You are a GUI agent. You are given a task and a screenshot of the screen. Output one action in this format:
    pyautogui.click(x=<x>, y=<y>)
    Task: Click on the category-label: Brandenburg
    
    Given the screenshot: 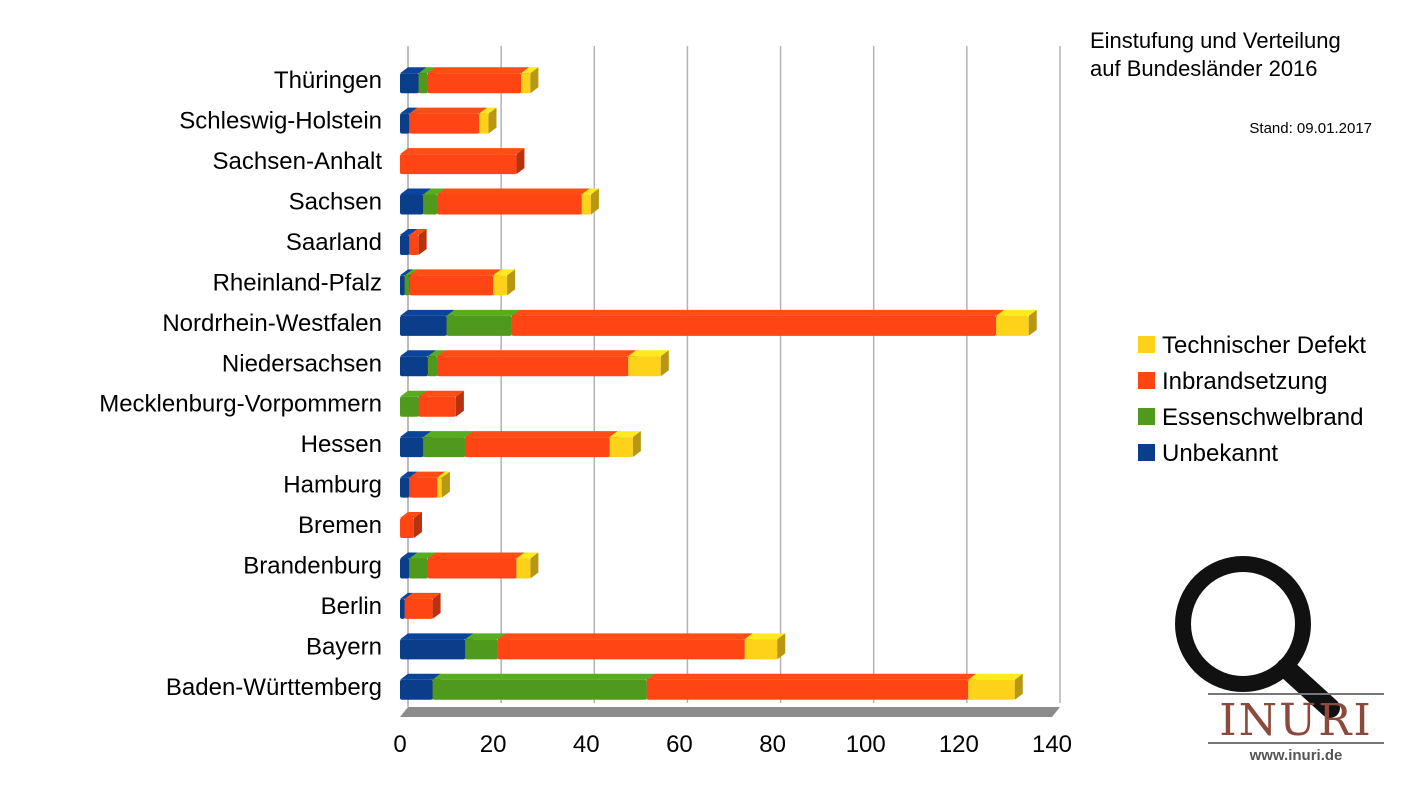 What is the action you would take?
    pyautogui.click(x=312, y=565)
    